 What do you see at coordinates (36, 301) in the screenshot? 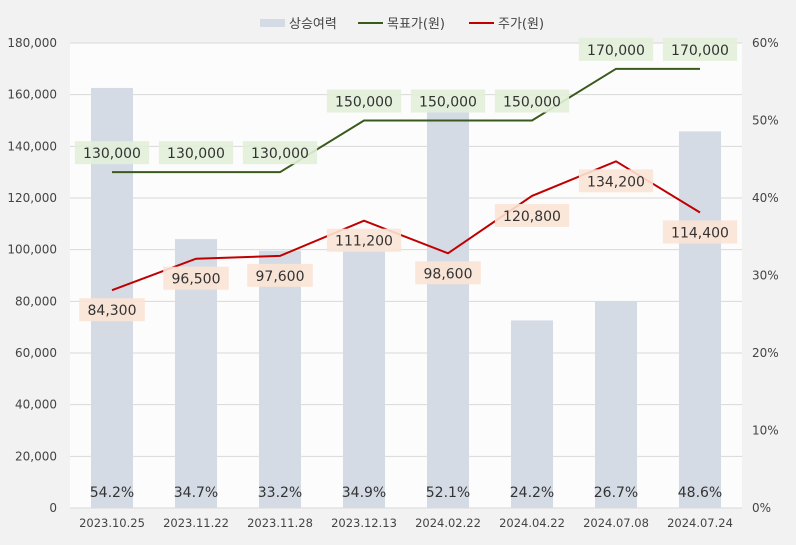
I see `y-left-tick-label: 80,000` at bounding box center [36, 301].